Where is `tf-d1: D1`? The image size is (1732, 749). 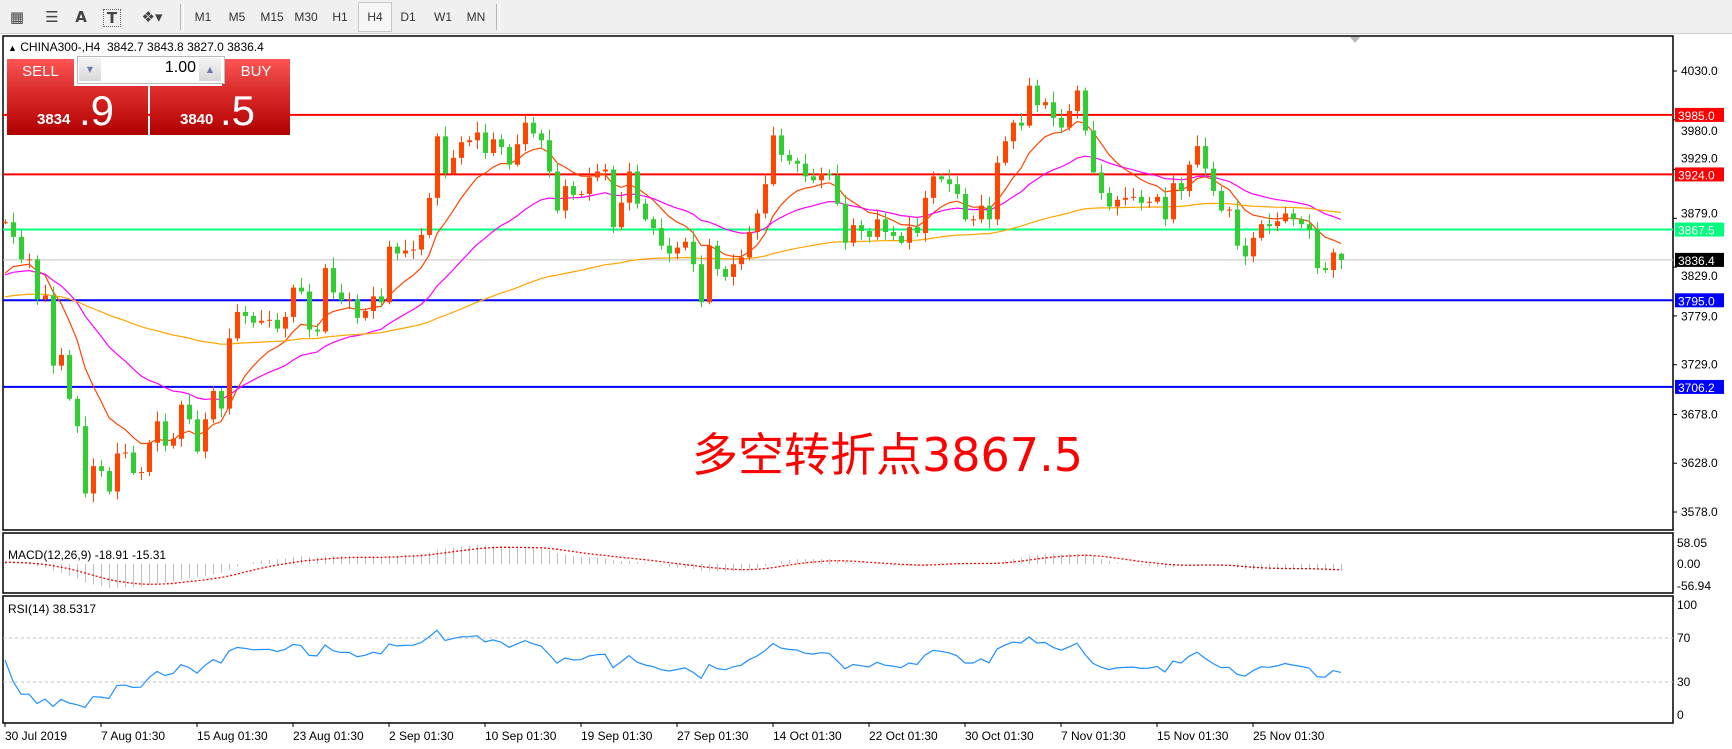 tf-d1: D1 is located at coordinates (408, 17).